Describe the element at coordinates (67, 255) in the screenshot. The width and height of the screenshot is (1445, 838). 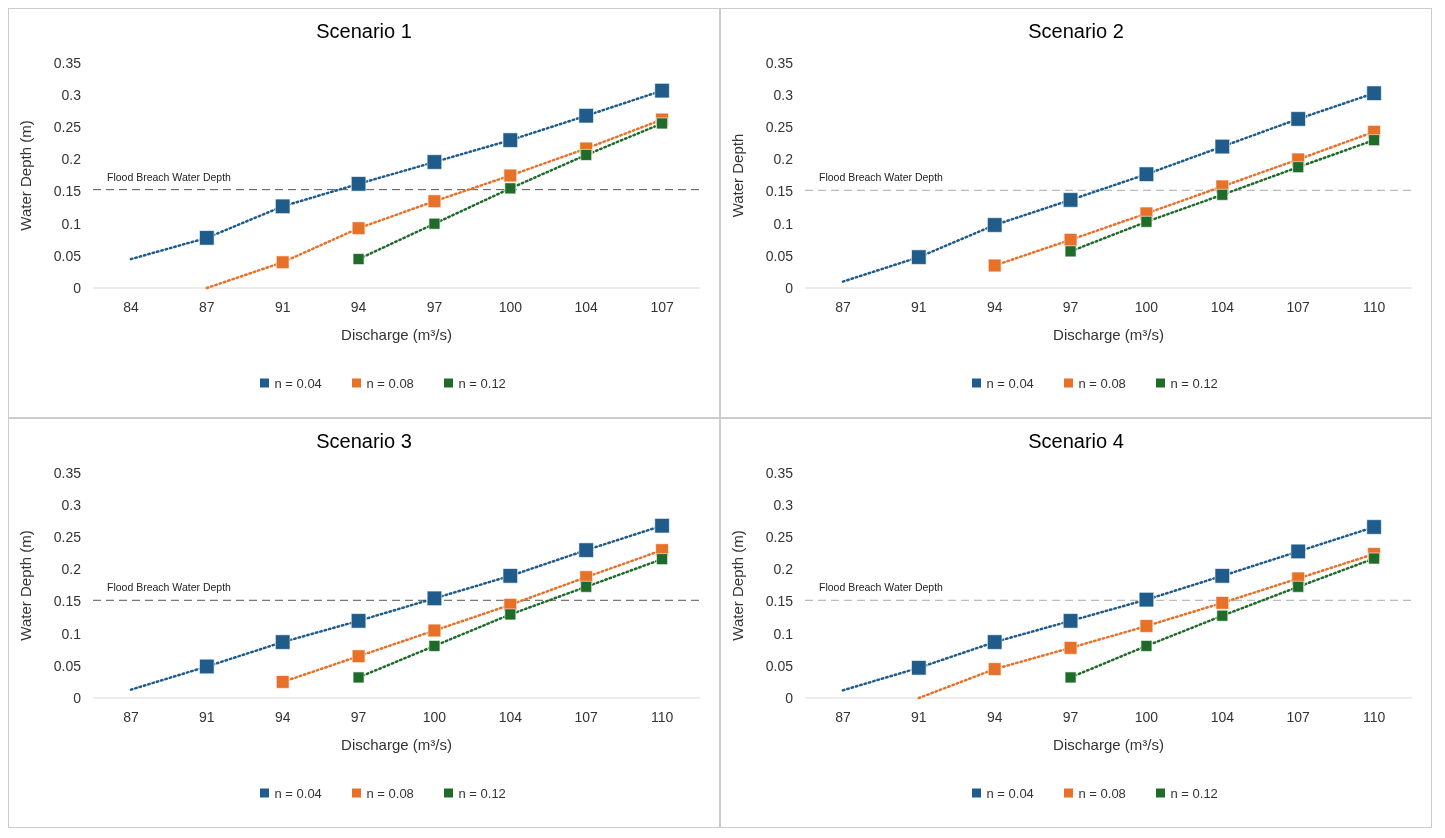
I see `y-tick-label: 0.05` at that location.